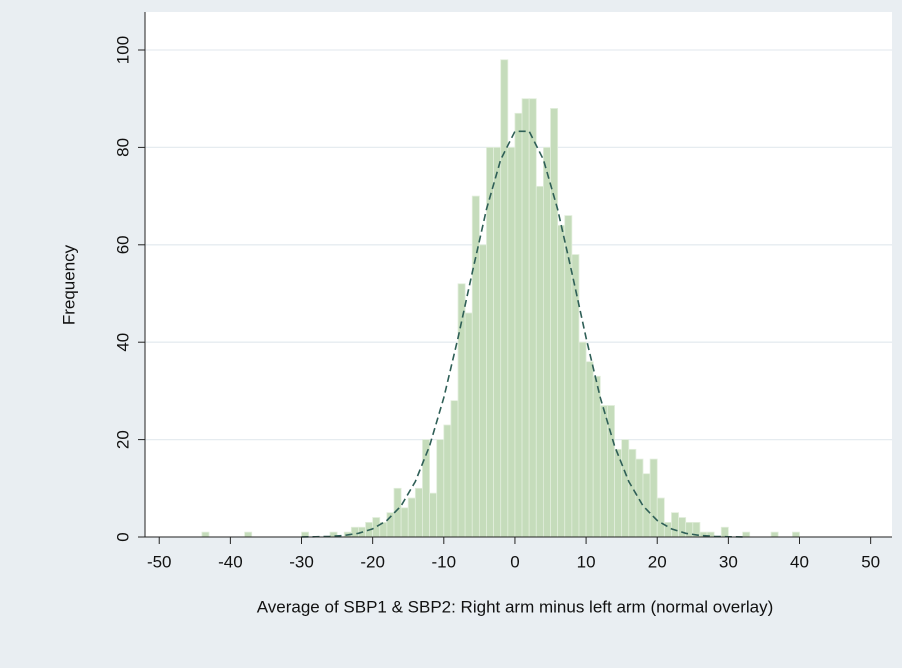 The height and width of the screenshot is (668, 902). I want to click on x-tick-label: -40, so click(230, 561).